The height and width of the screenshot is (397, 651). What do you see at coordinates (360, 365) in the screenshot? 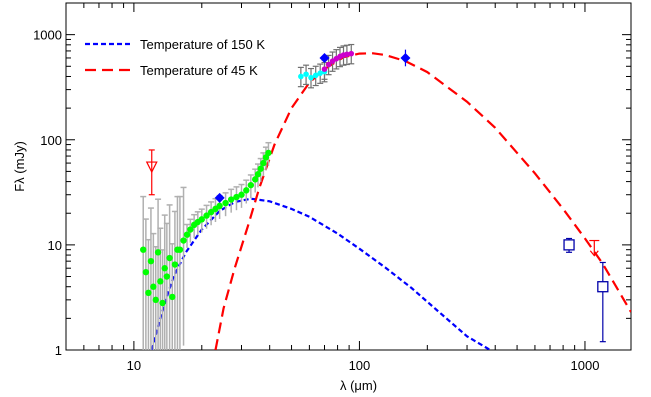
I see `x-tick-label: 100` at bounding box center [360, 365].